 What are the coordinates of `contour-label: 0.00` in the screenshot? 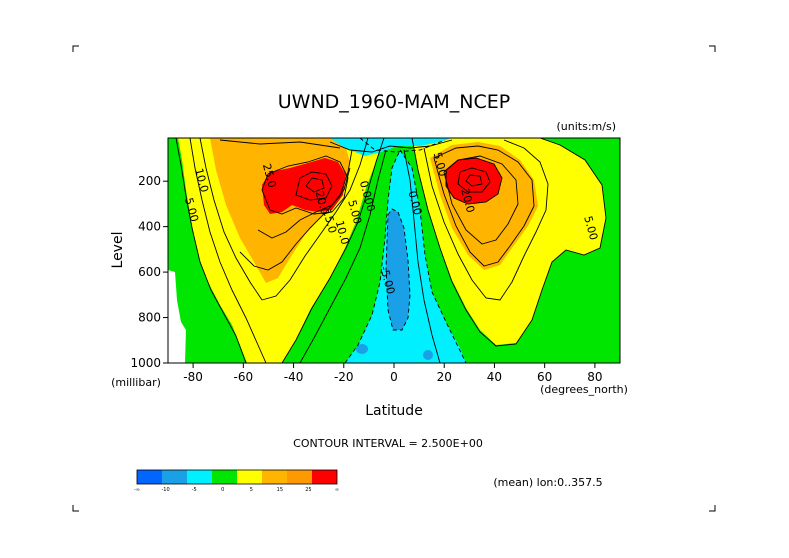 It's located at (415, 202).